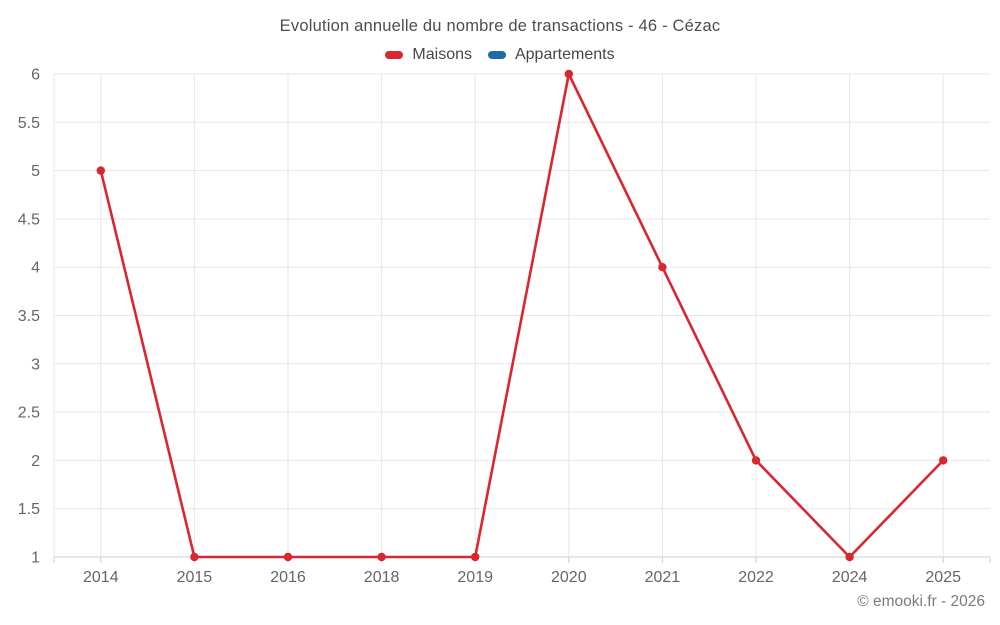 This screenshot has width=1000, height=625. I want to click on maisons-series-swatch-icon, so click(394, 55).